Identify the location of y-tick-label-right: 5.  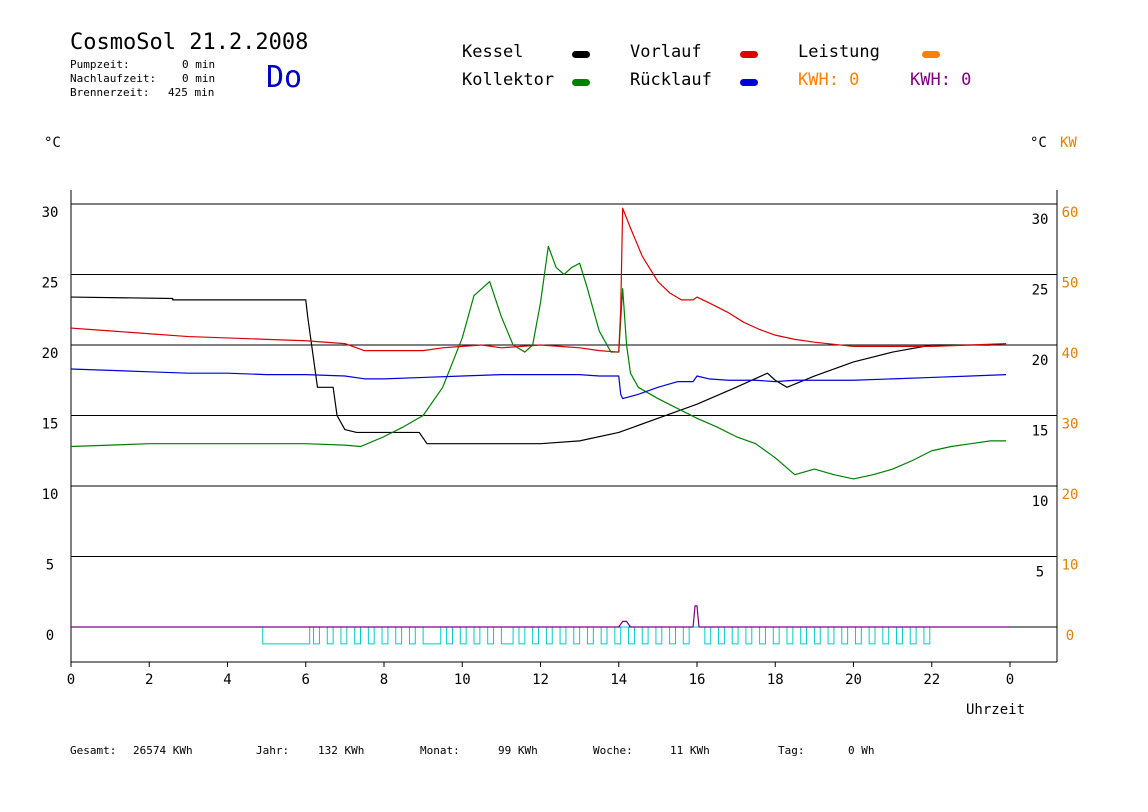
(1040, 573).